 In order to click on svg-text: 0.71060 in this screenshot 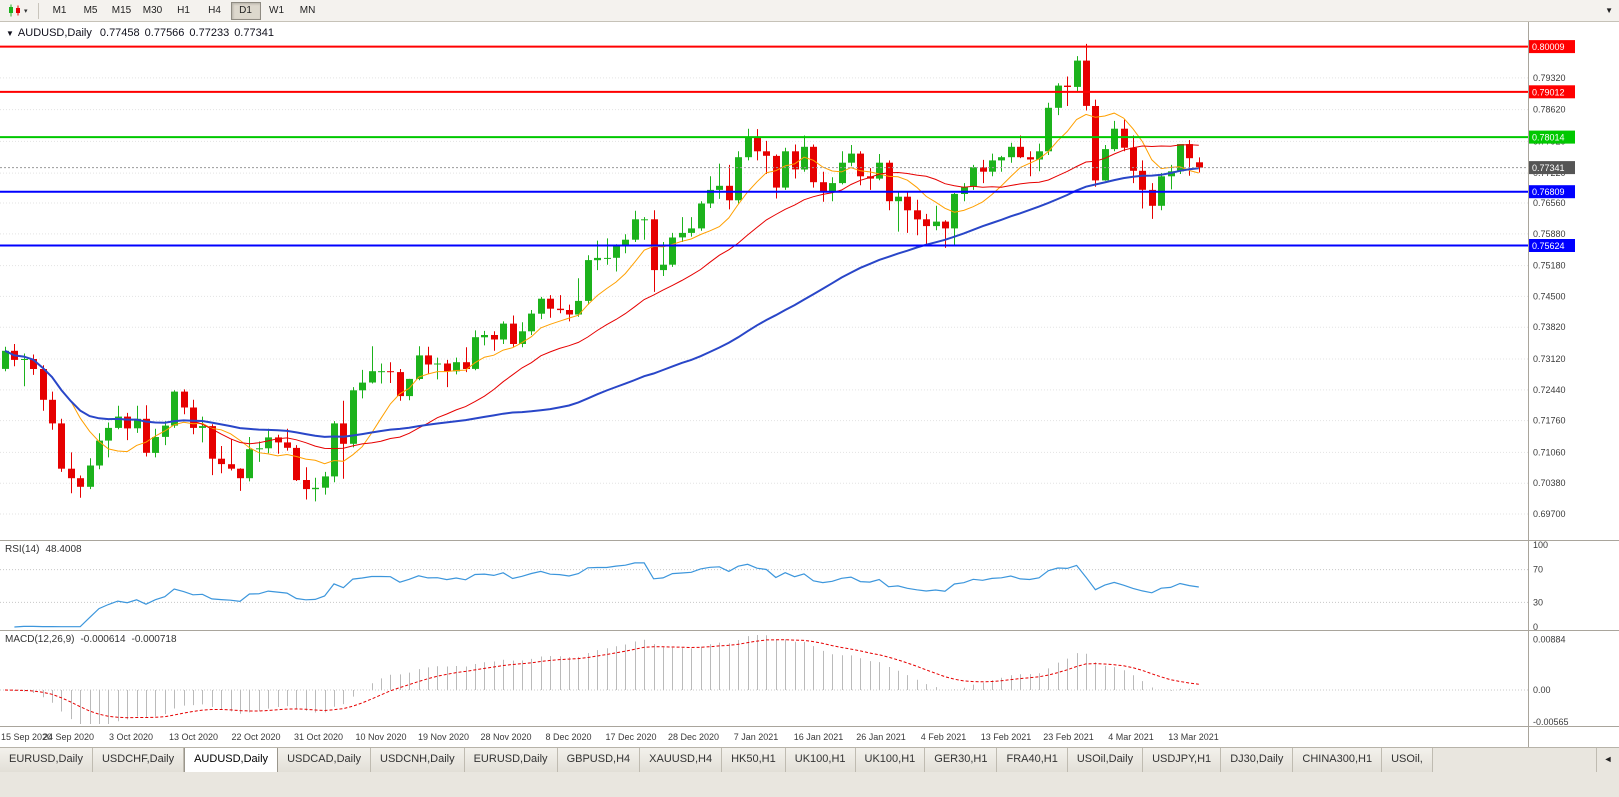, I will do `click(1549, 452)`.